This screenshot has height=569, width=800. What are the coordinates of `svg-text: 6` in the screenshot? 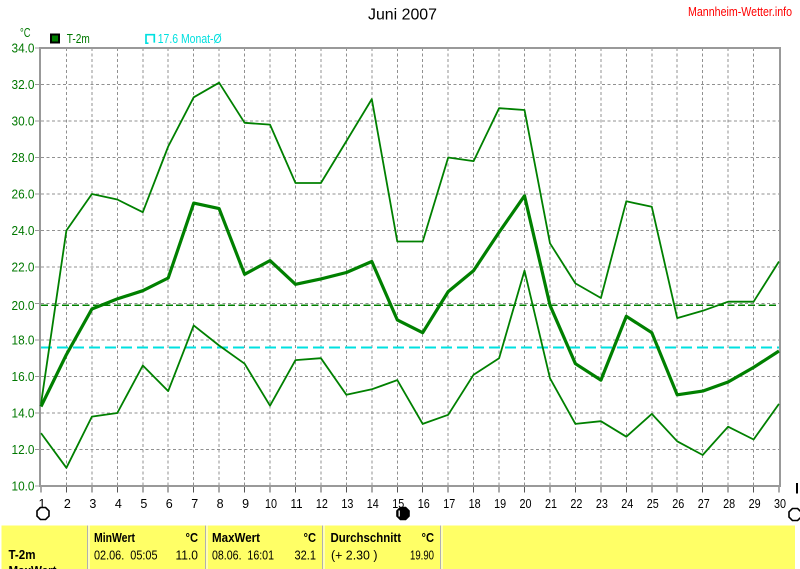 It's located at (169, 504).